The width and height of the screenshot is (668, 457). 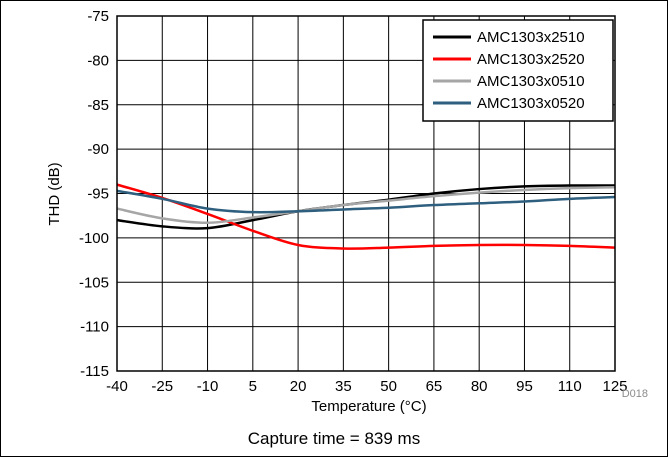 I want to click on x-tick-label: 35, so click(x=343, y=386).